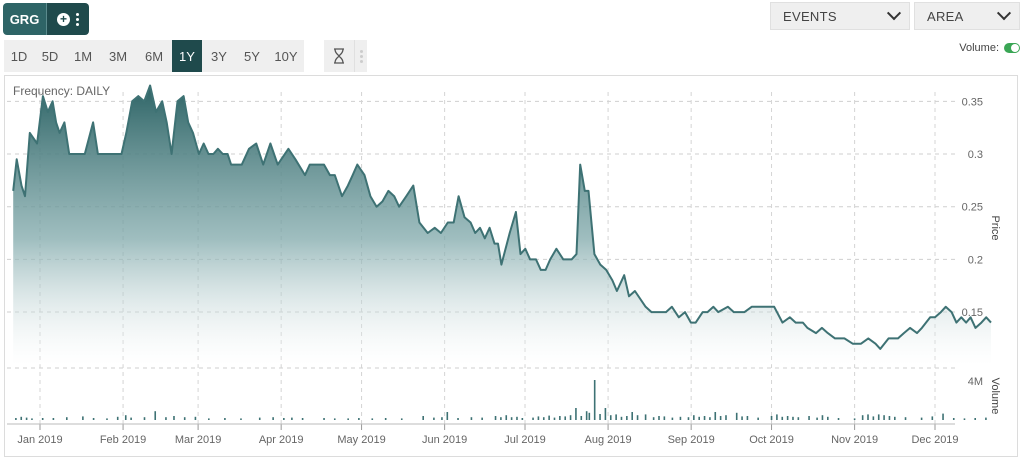 The height and width of the screenshot is (462, 1024). I want to click on x-tick-label: Jun 2019, so click(444, 440).